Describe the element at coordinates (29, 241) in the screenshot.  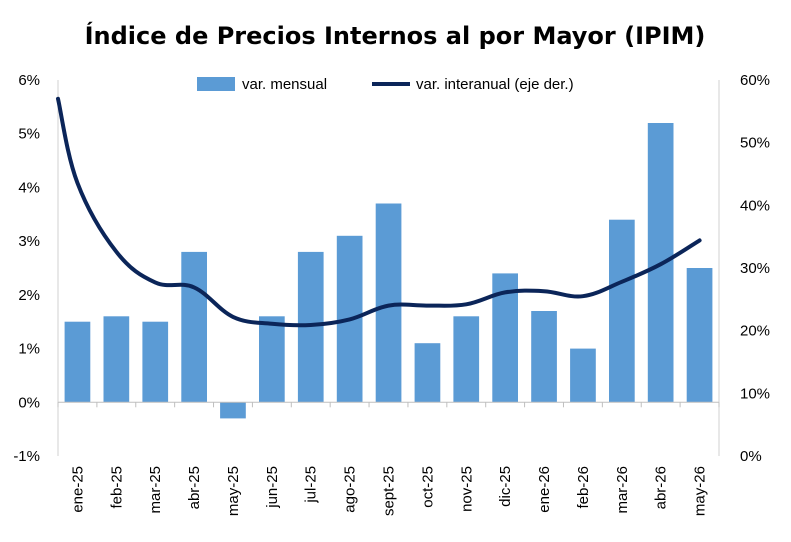
I see `left-tick-label: 3%` at that location.